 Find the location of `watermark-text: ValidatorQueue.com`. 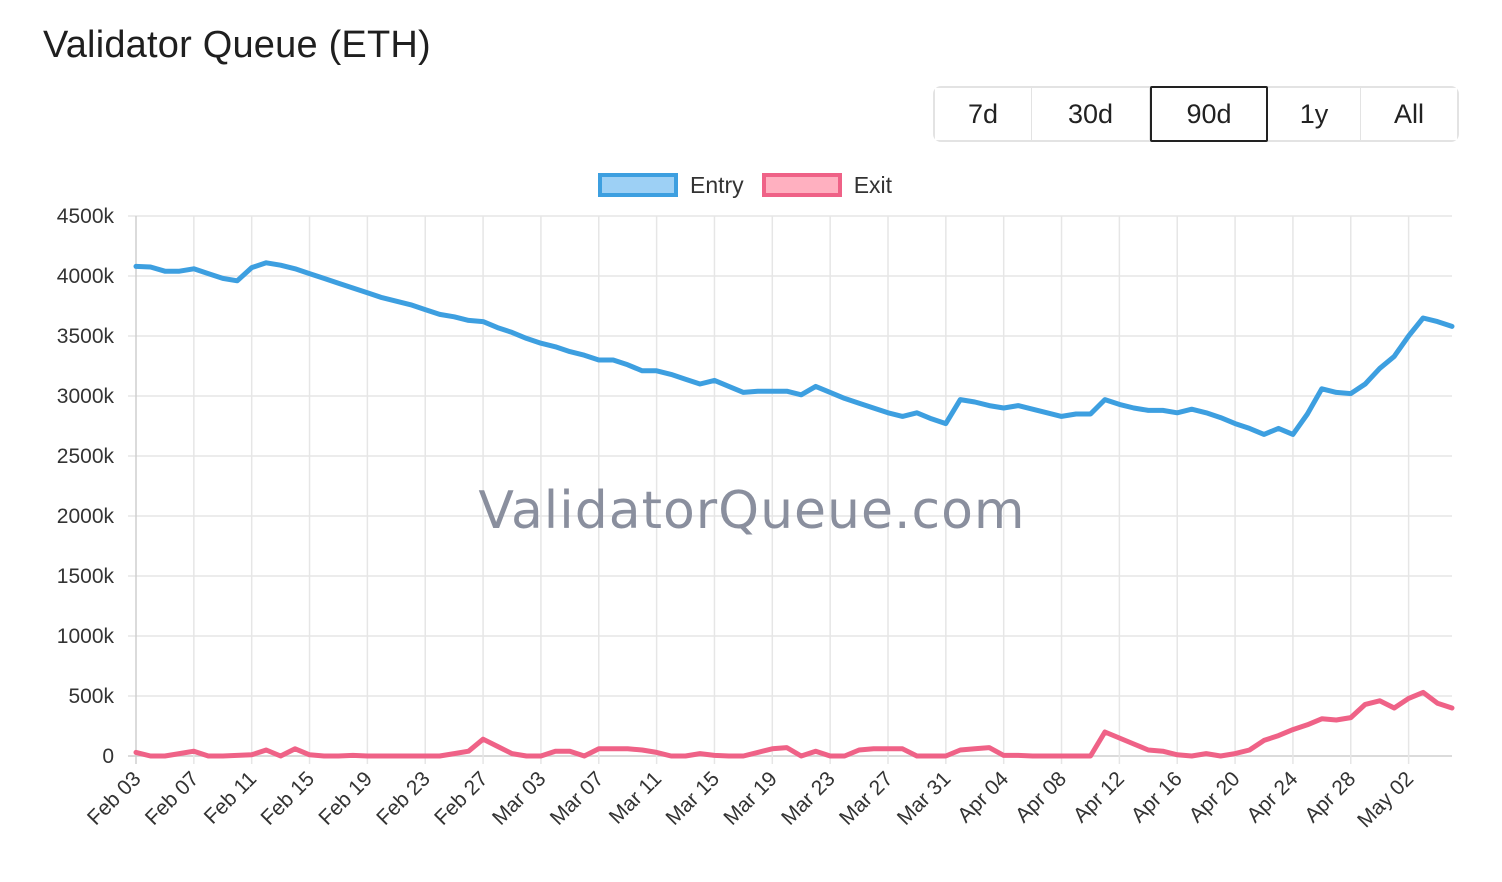

watermark-text: ValidatorQueue.com is located at coordinates (751, 511).